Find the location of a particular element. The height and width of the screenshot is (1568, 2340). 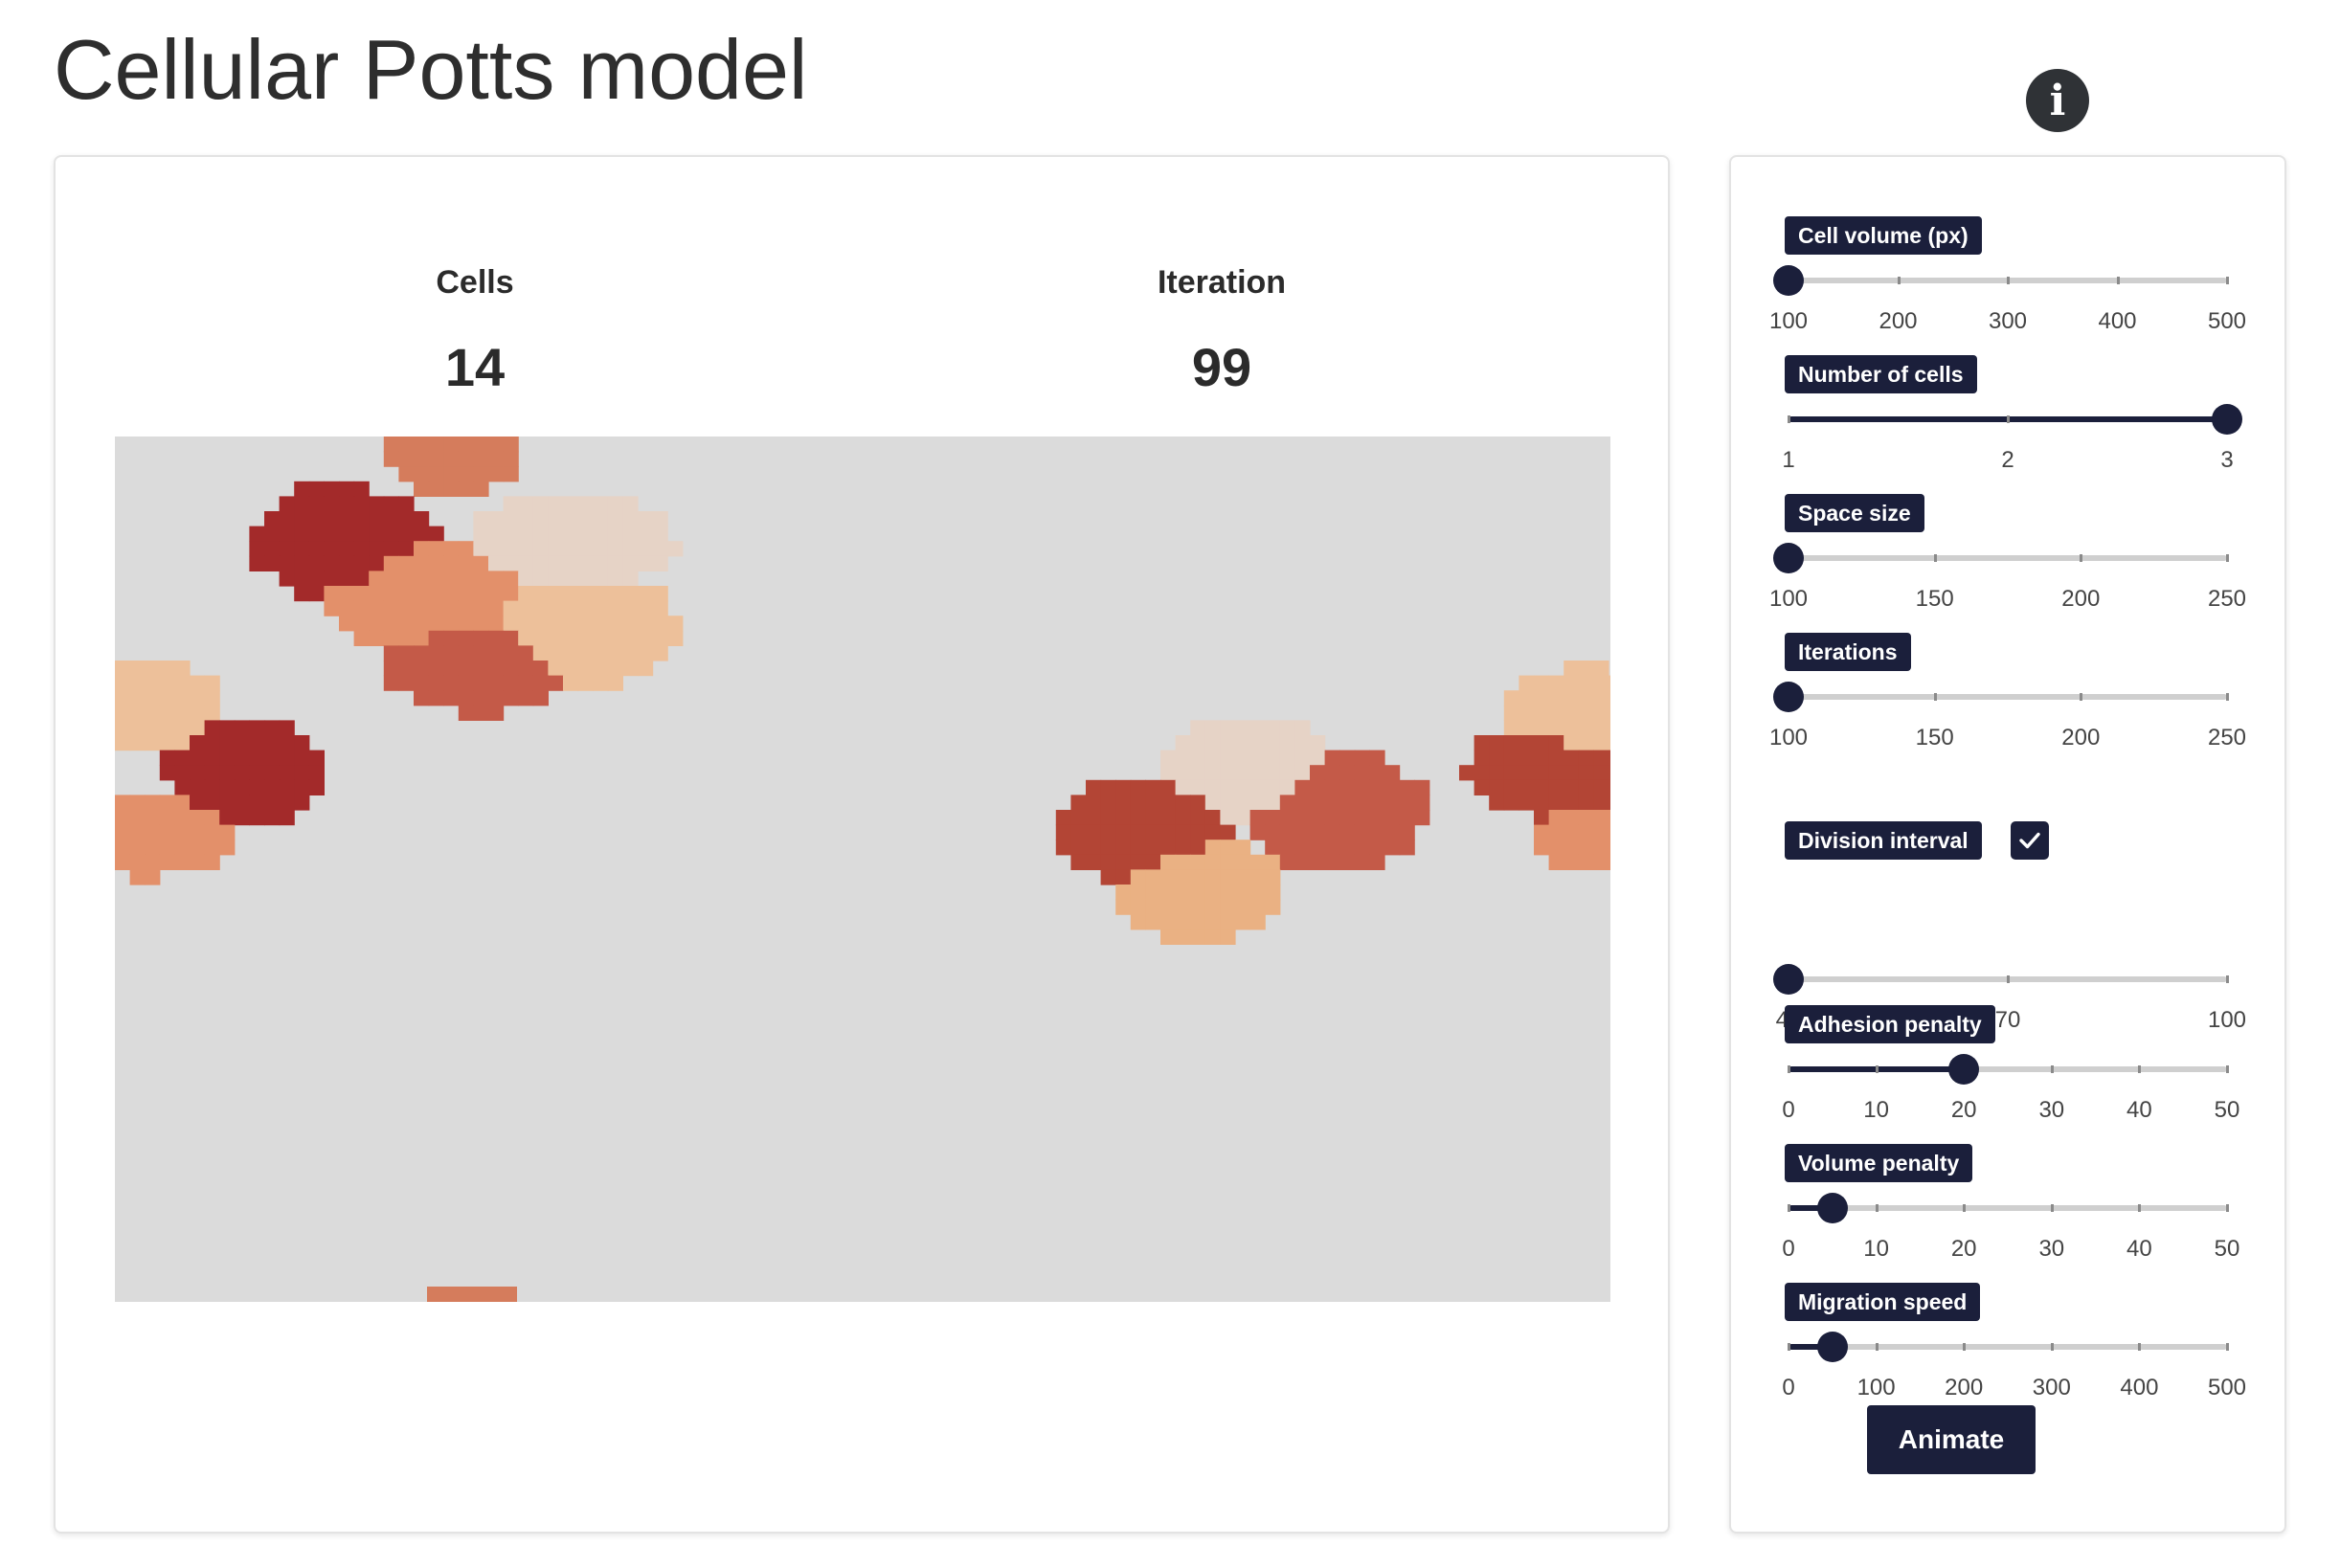

info-button: i is located at coordinates (2058, 101).